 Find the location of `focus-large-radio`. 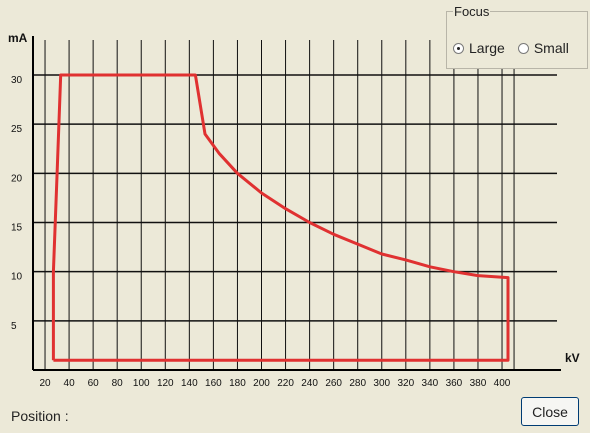

focus-large-radio is located at coordinates (458, 48).